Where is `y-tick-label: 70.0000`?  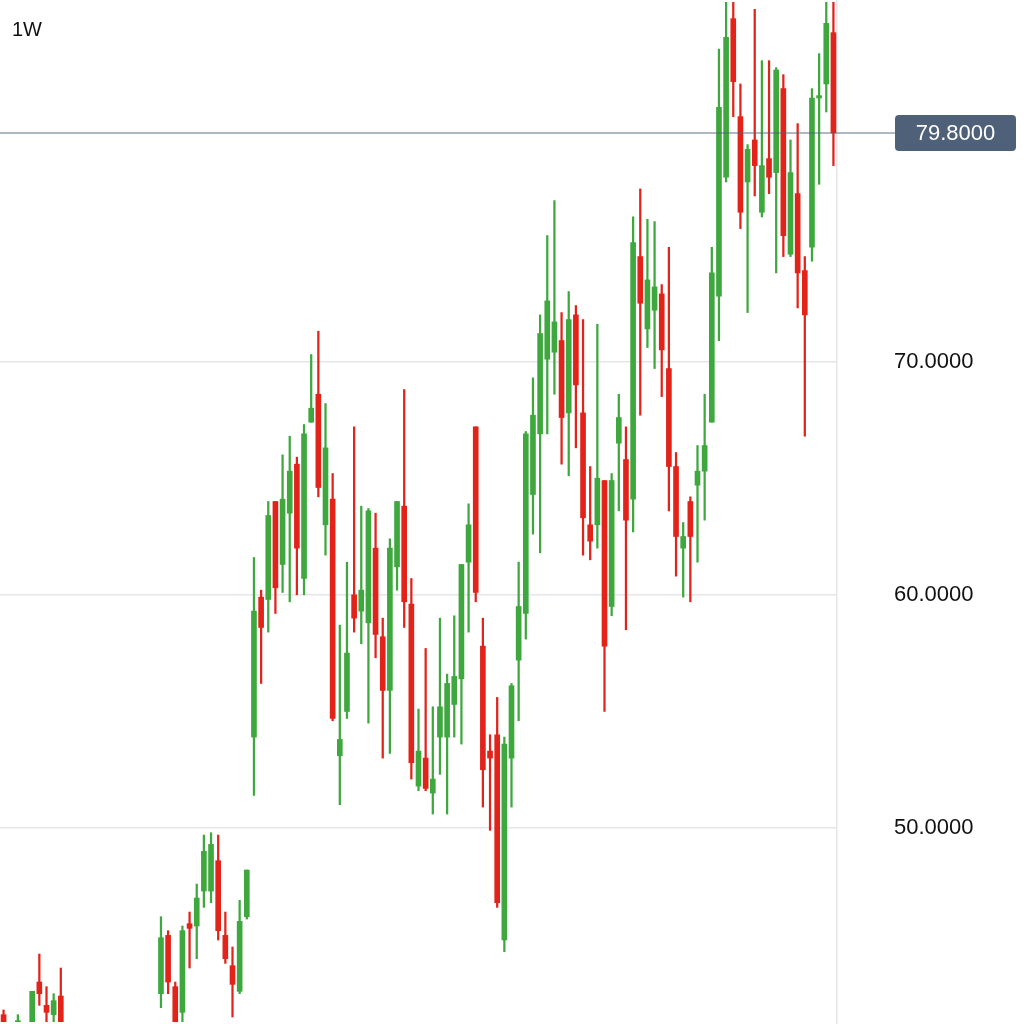
y-tick-label: 70.0000 is located at coordinates (934, 360).